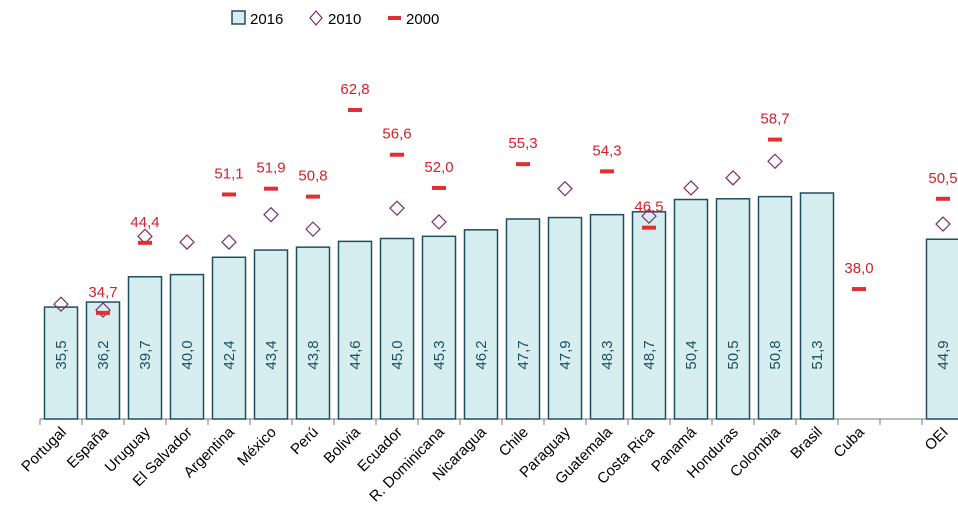  What do you see at coordinates (774, 119) in the screenshot?
I see `point-label: 58,7` at bounding box center [774, 119].